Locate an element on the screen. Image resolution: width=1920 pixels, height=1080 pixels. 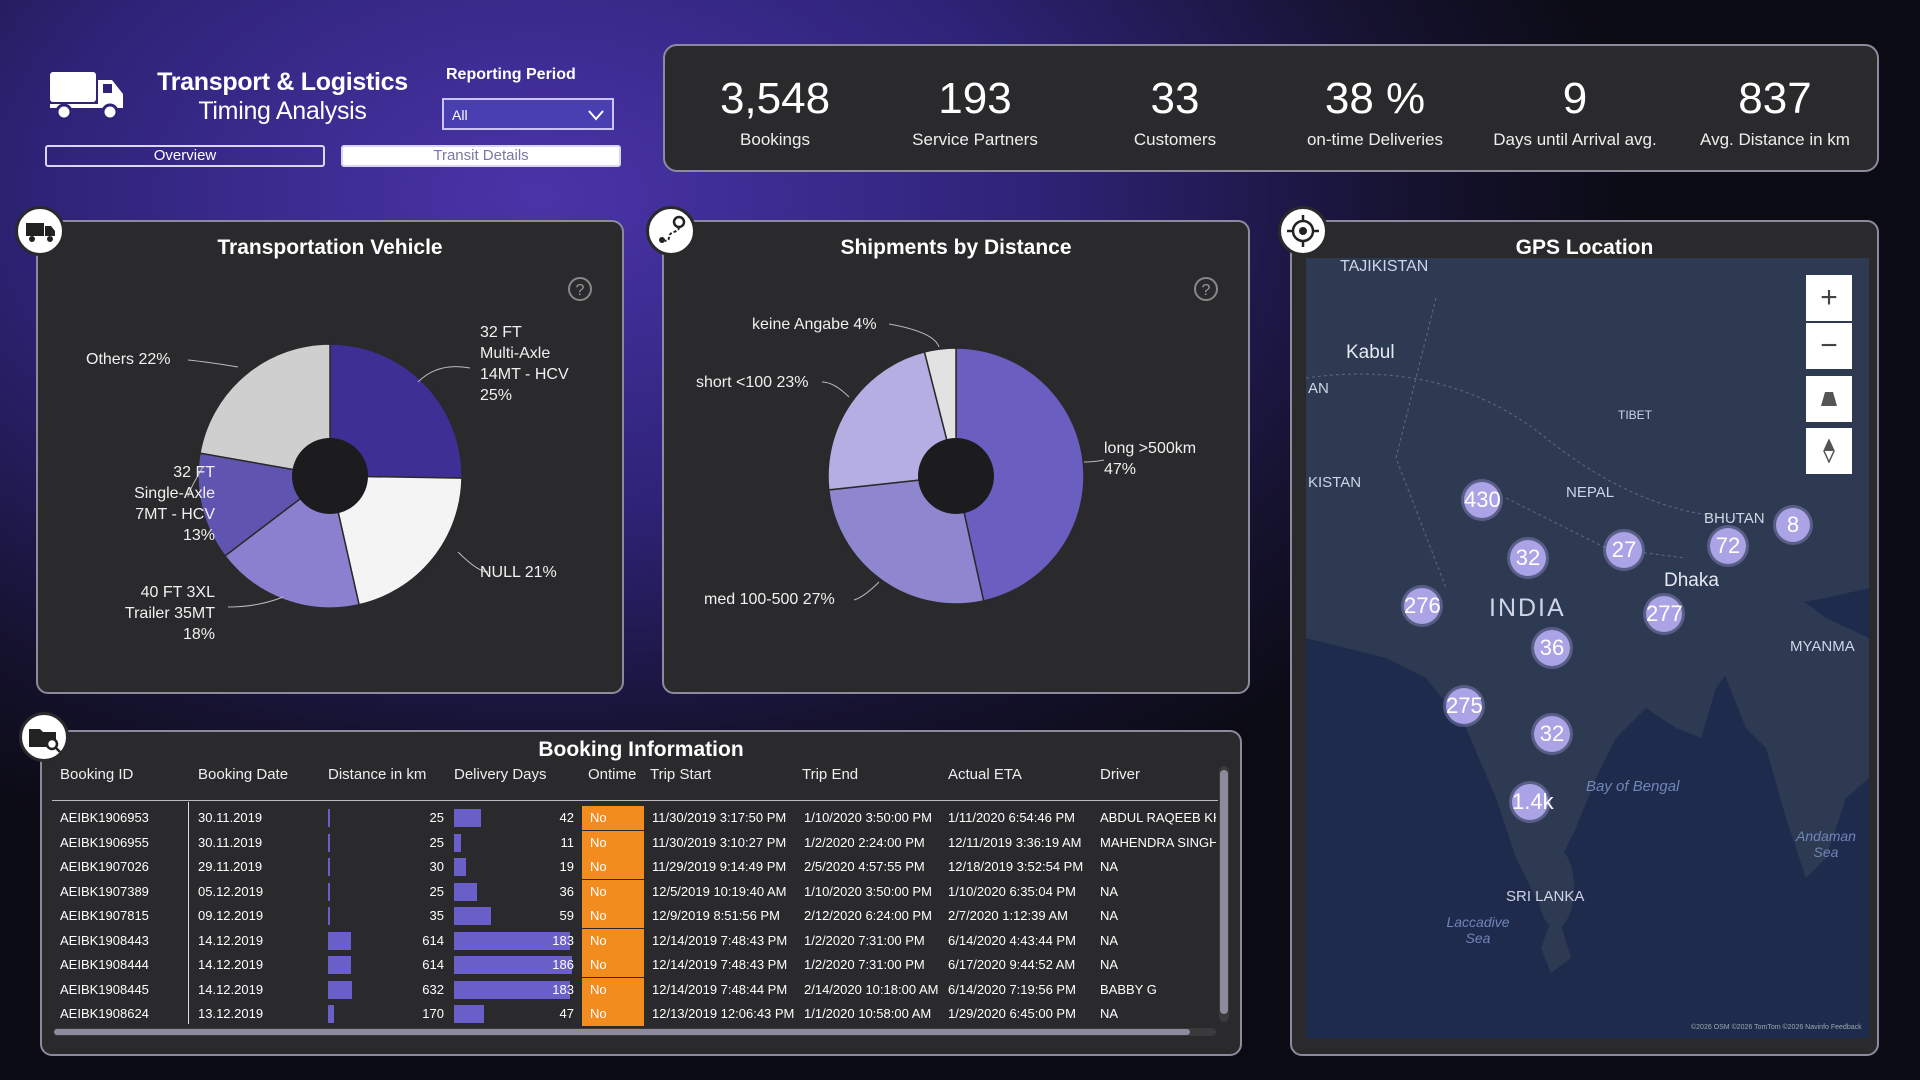
cell: 12/18/2019 3:52:54 PM is located at coordinates (1016, 866).